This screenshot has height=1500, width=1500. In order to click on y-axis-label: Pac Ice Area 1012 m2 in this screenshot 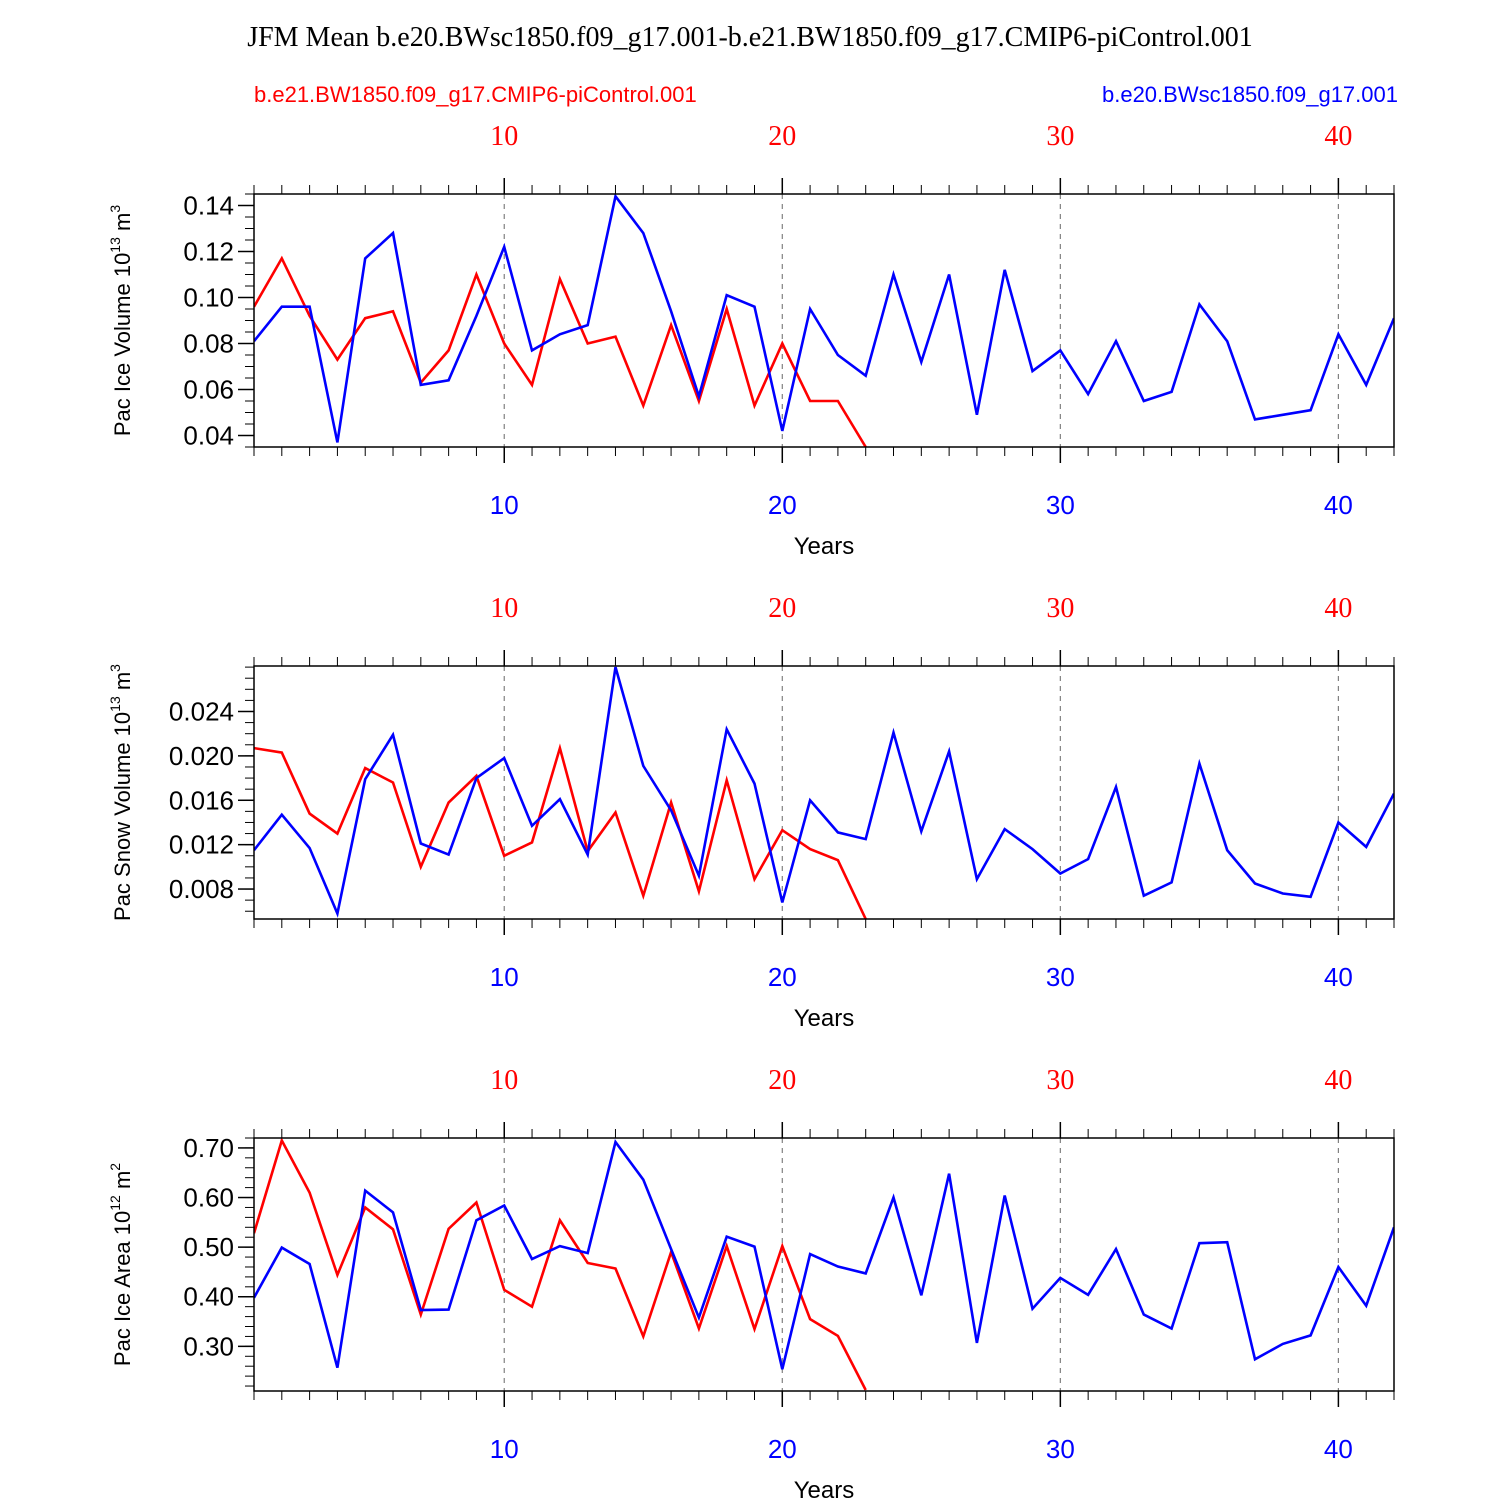, I will do `click(121, 1264)`.